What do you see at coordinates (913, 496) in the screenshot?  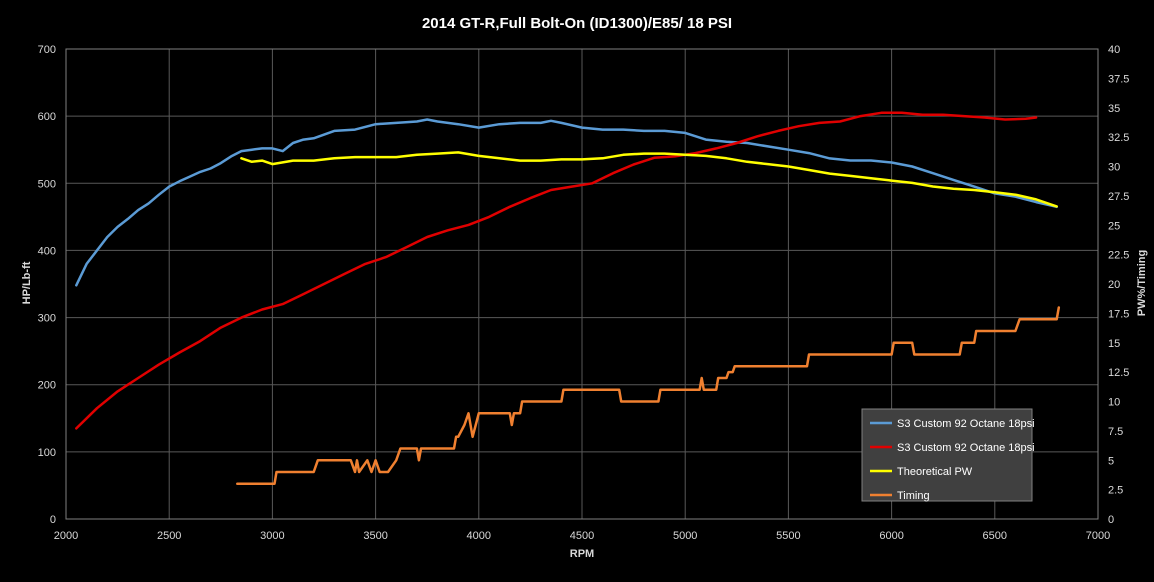 I see `legend-entry: Timing` at bounding box center [913, 496].